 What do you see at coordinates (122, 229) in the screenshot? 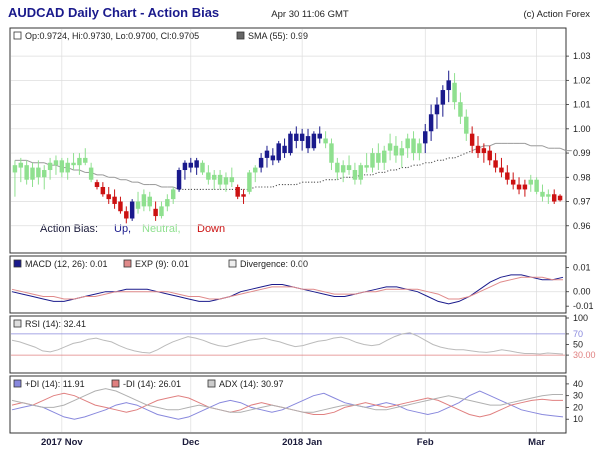
I see `action-bias-up: Up,` at bounding box center [122, 229].